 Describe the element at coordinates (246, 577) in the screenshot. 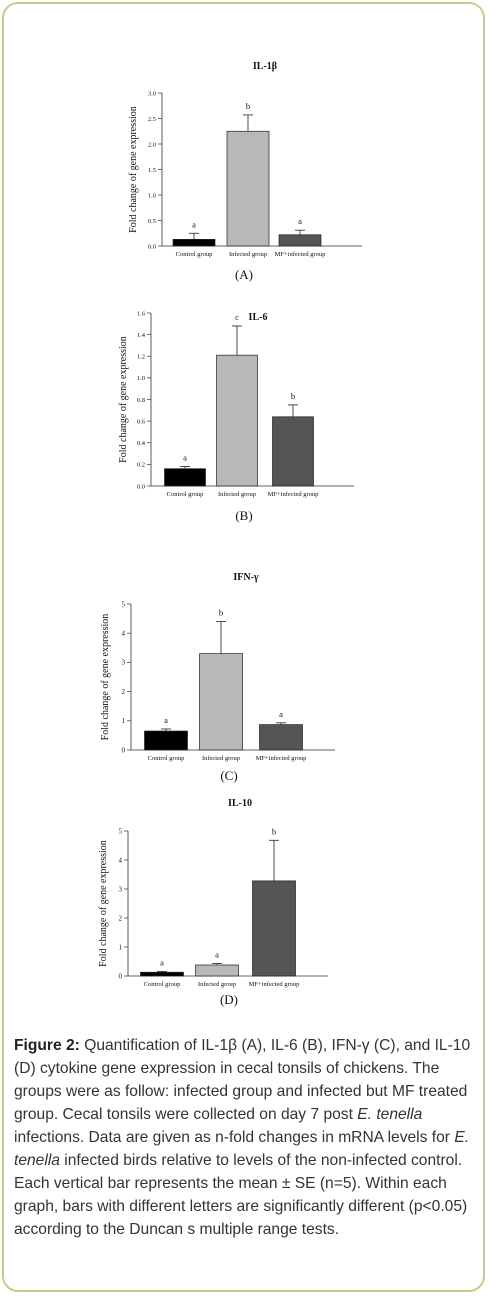

I see `chart-title: IFN-γ` at that location.